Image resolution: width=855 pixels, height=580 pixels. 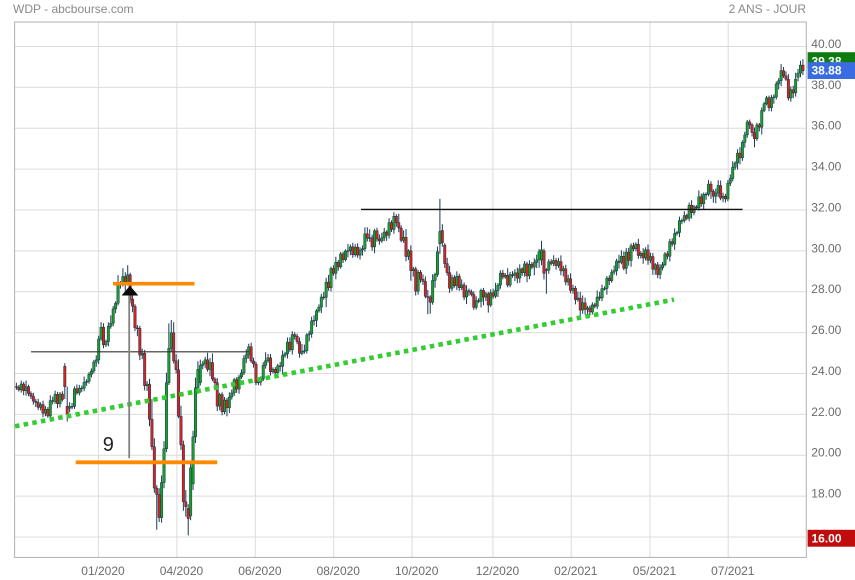 I want to click on svg-text: 01/2020, so click(x=103, y=571).